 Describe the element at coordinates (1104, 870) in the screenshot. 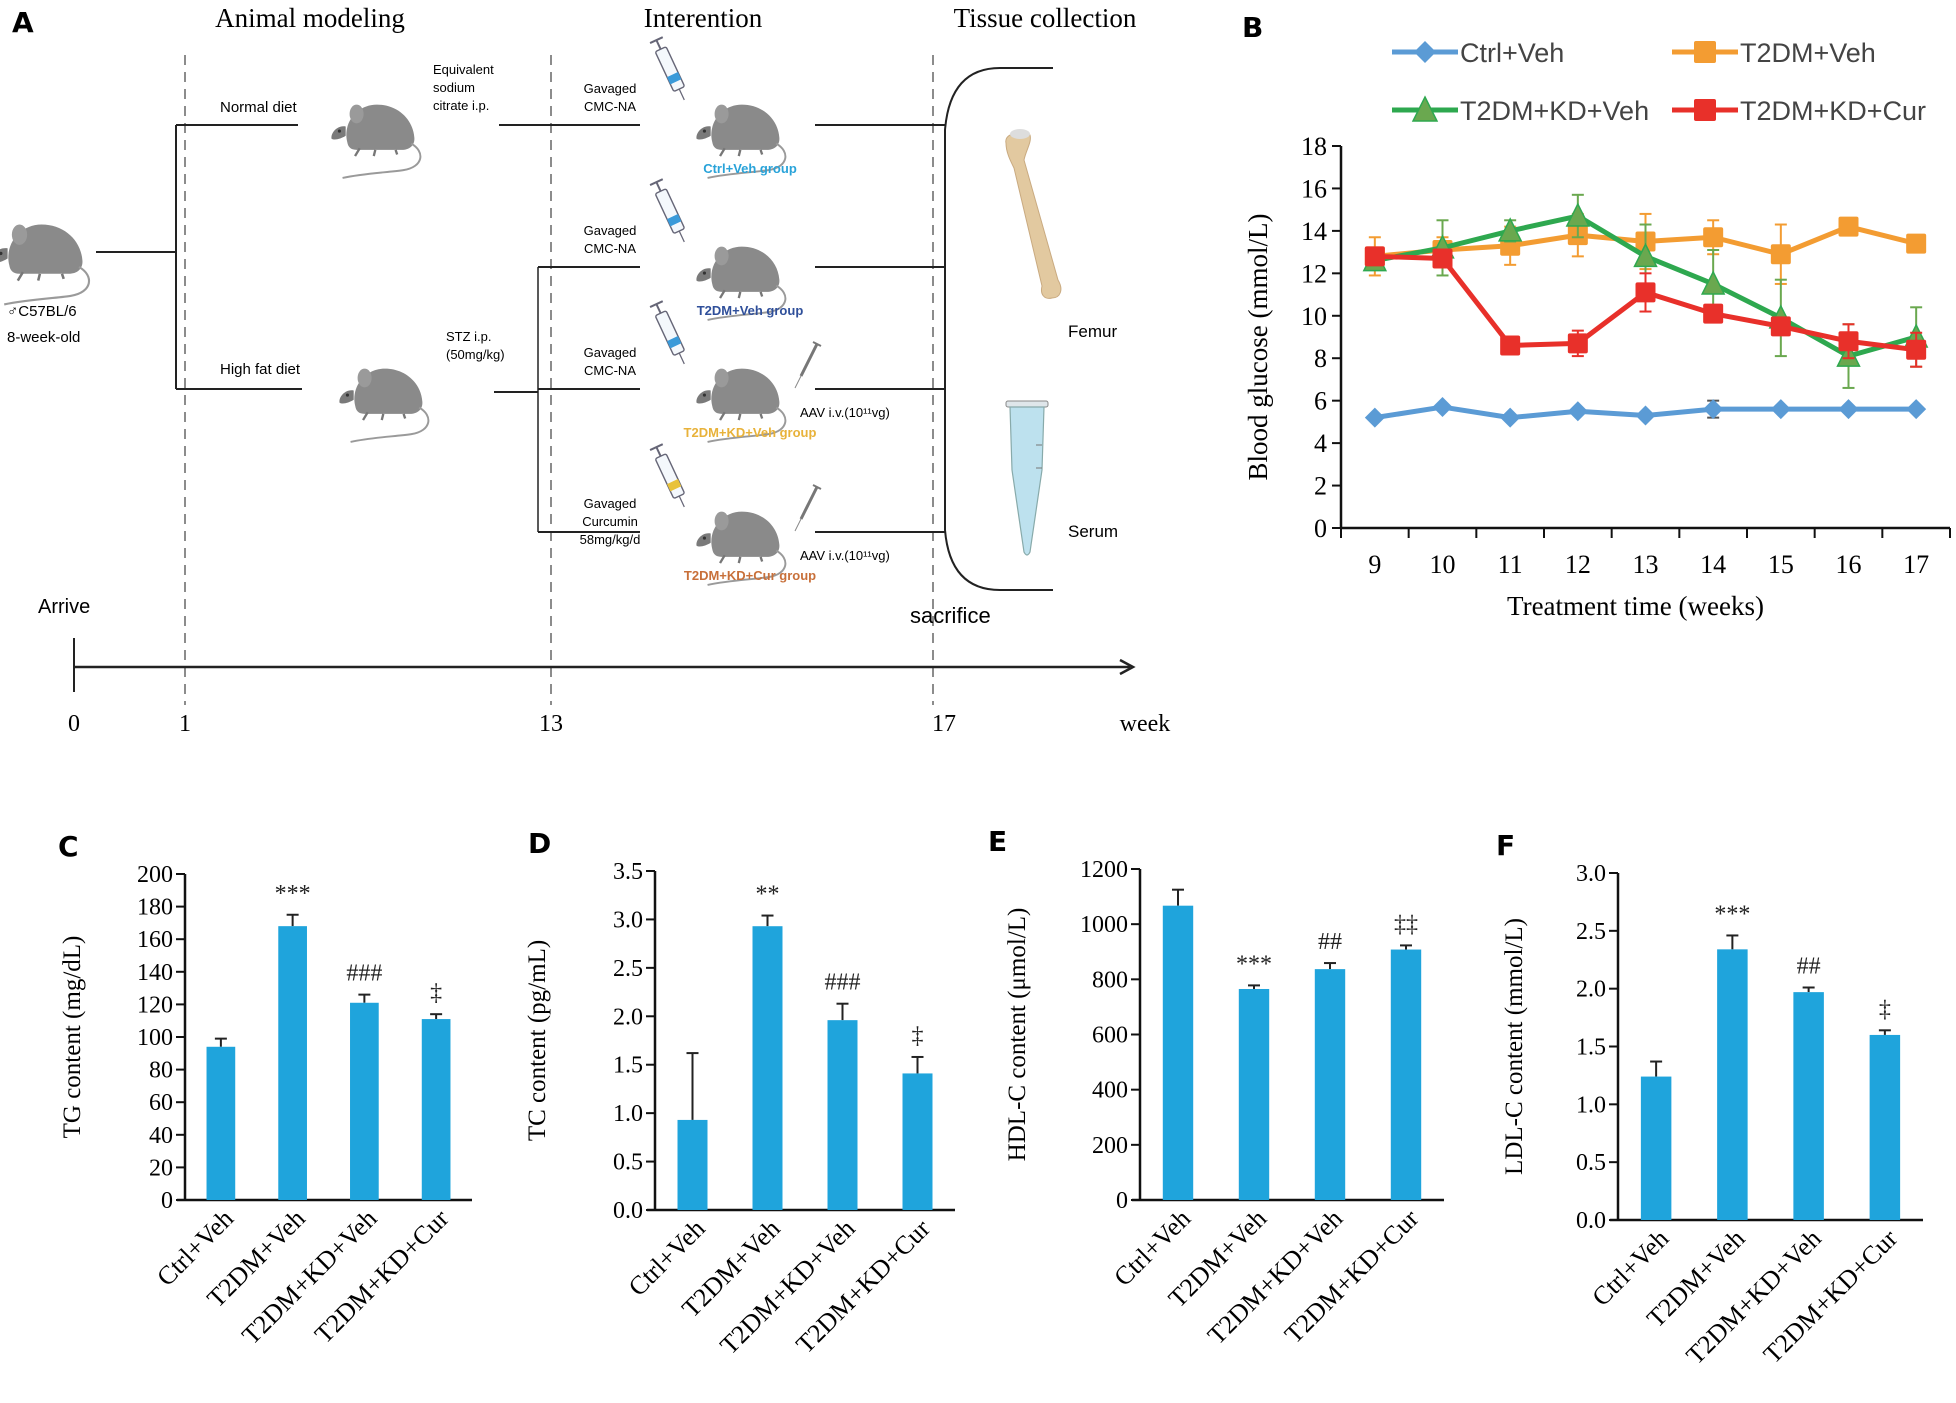

I see `y-tick-label: 1200` at that location.